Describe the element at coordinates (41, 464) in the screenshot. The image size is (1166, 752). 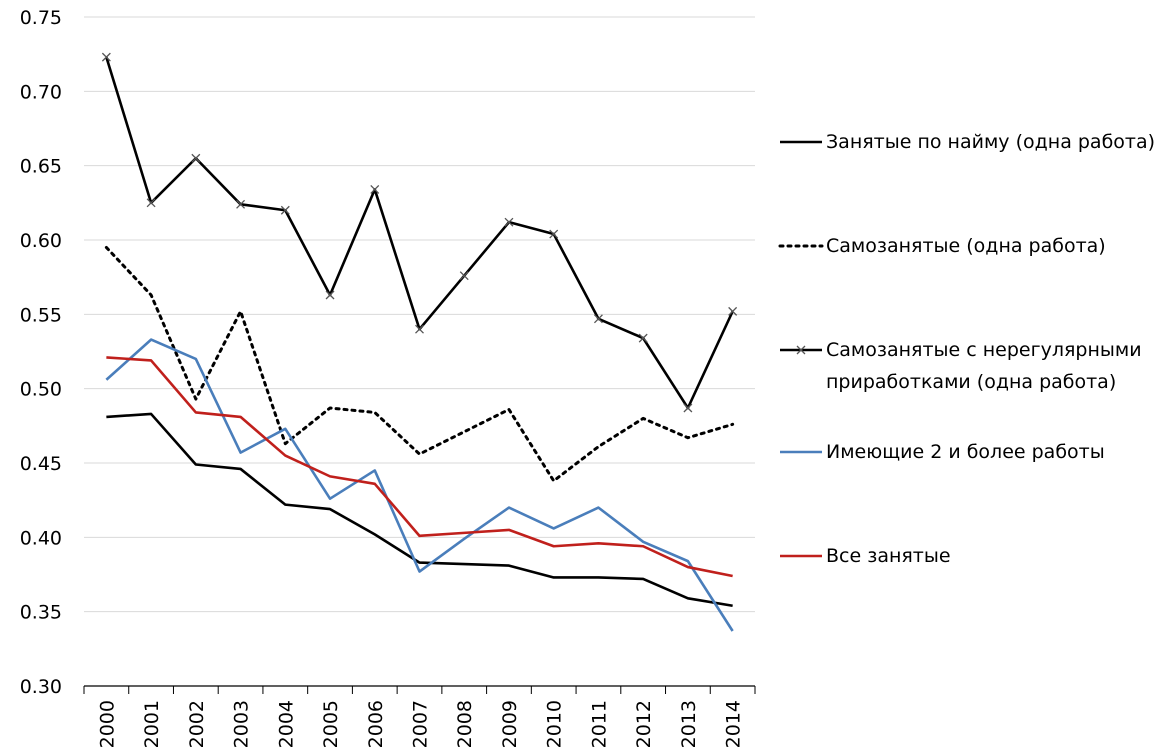
I see `y-tick-label: 0.45` at that location.